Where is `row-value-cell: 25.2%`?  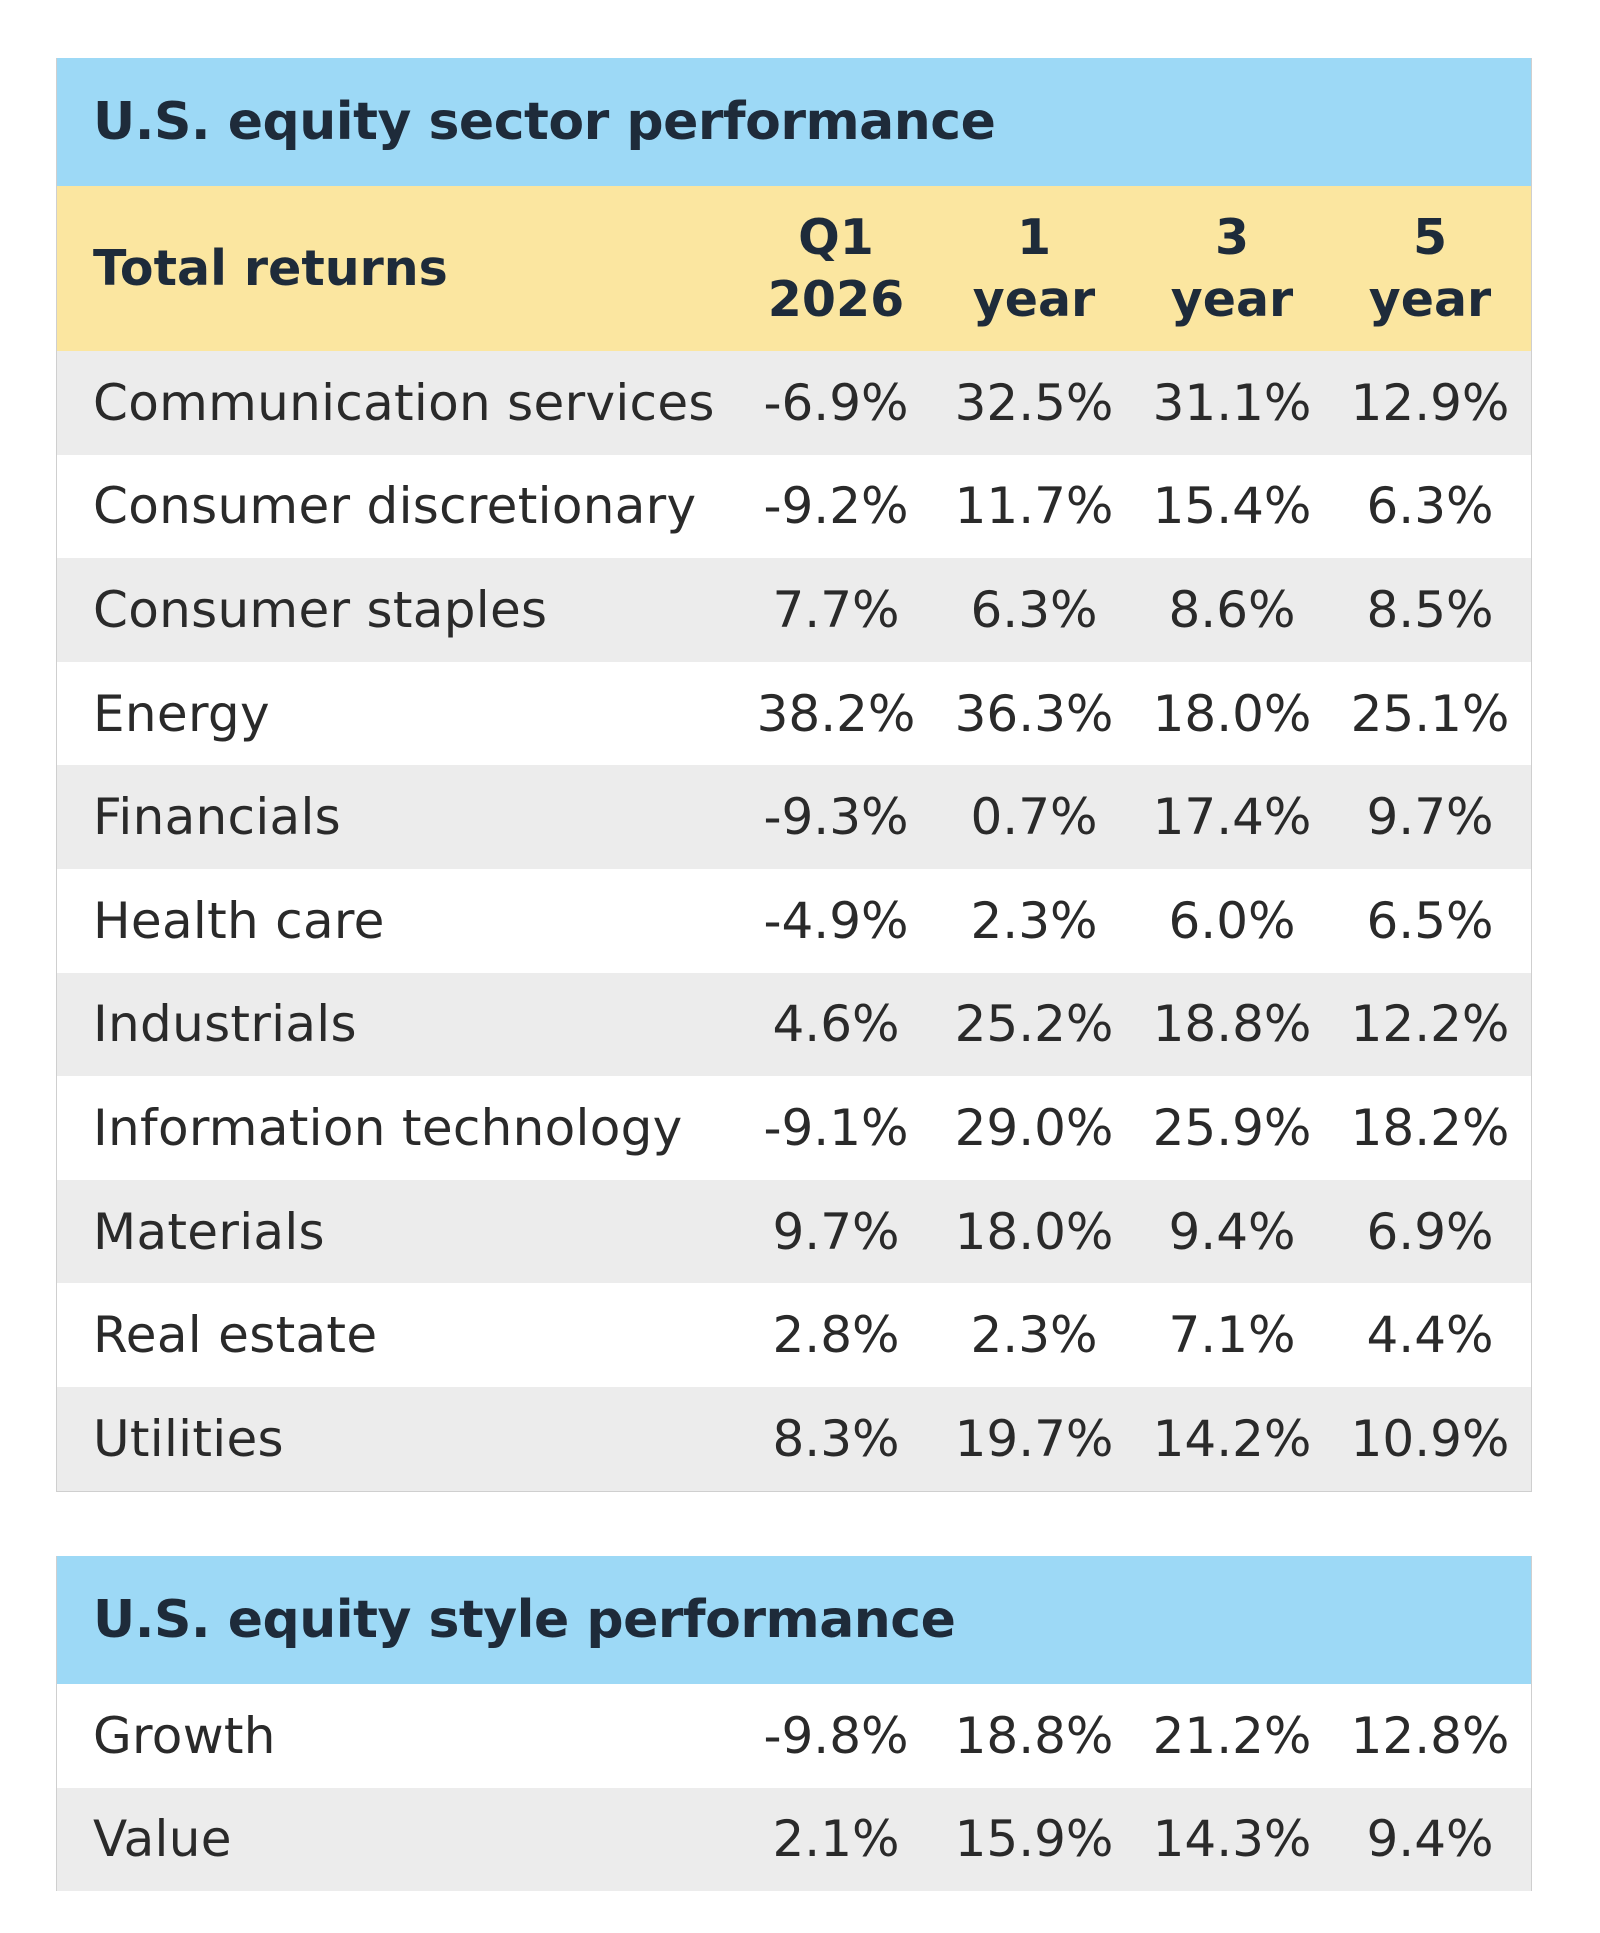
row-value-cell: 25.2% is located at coordinates (1034, 1024).